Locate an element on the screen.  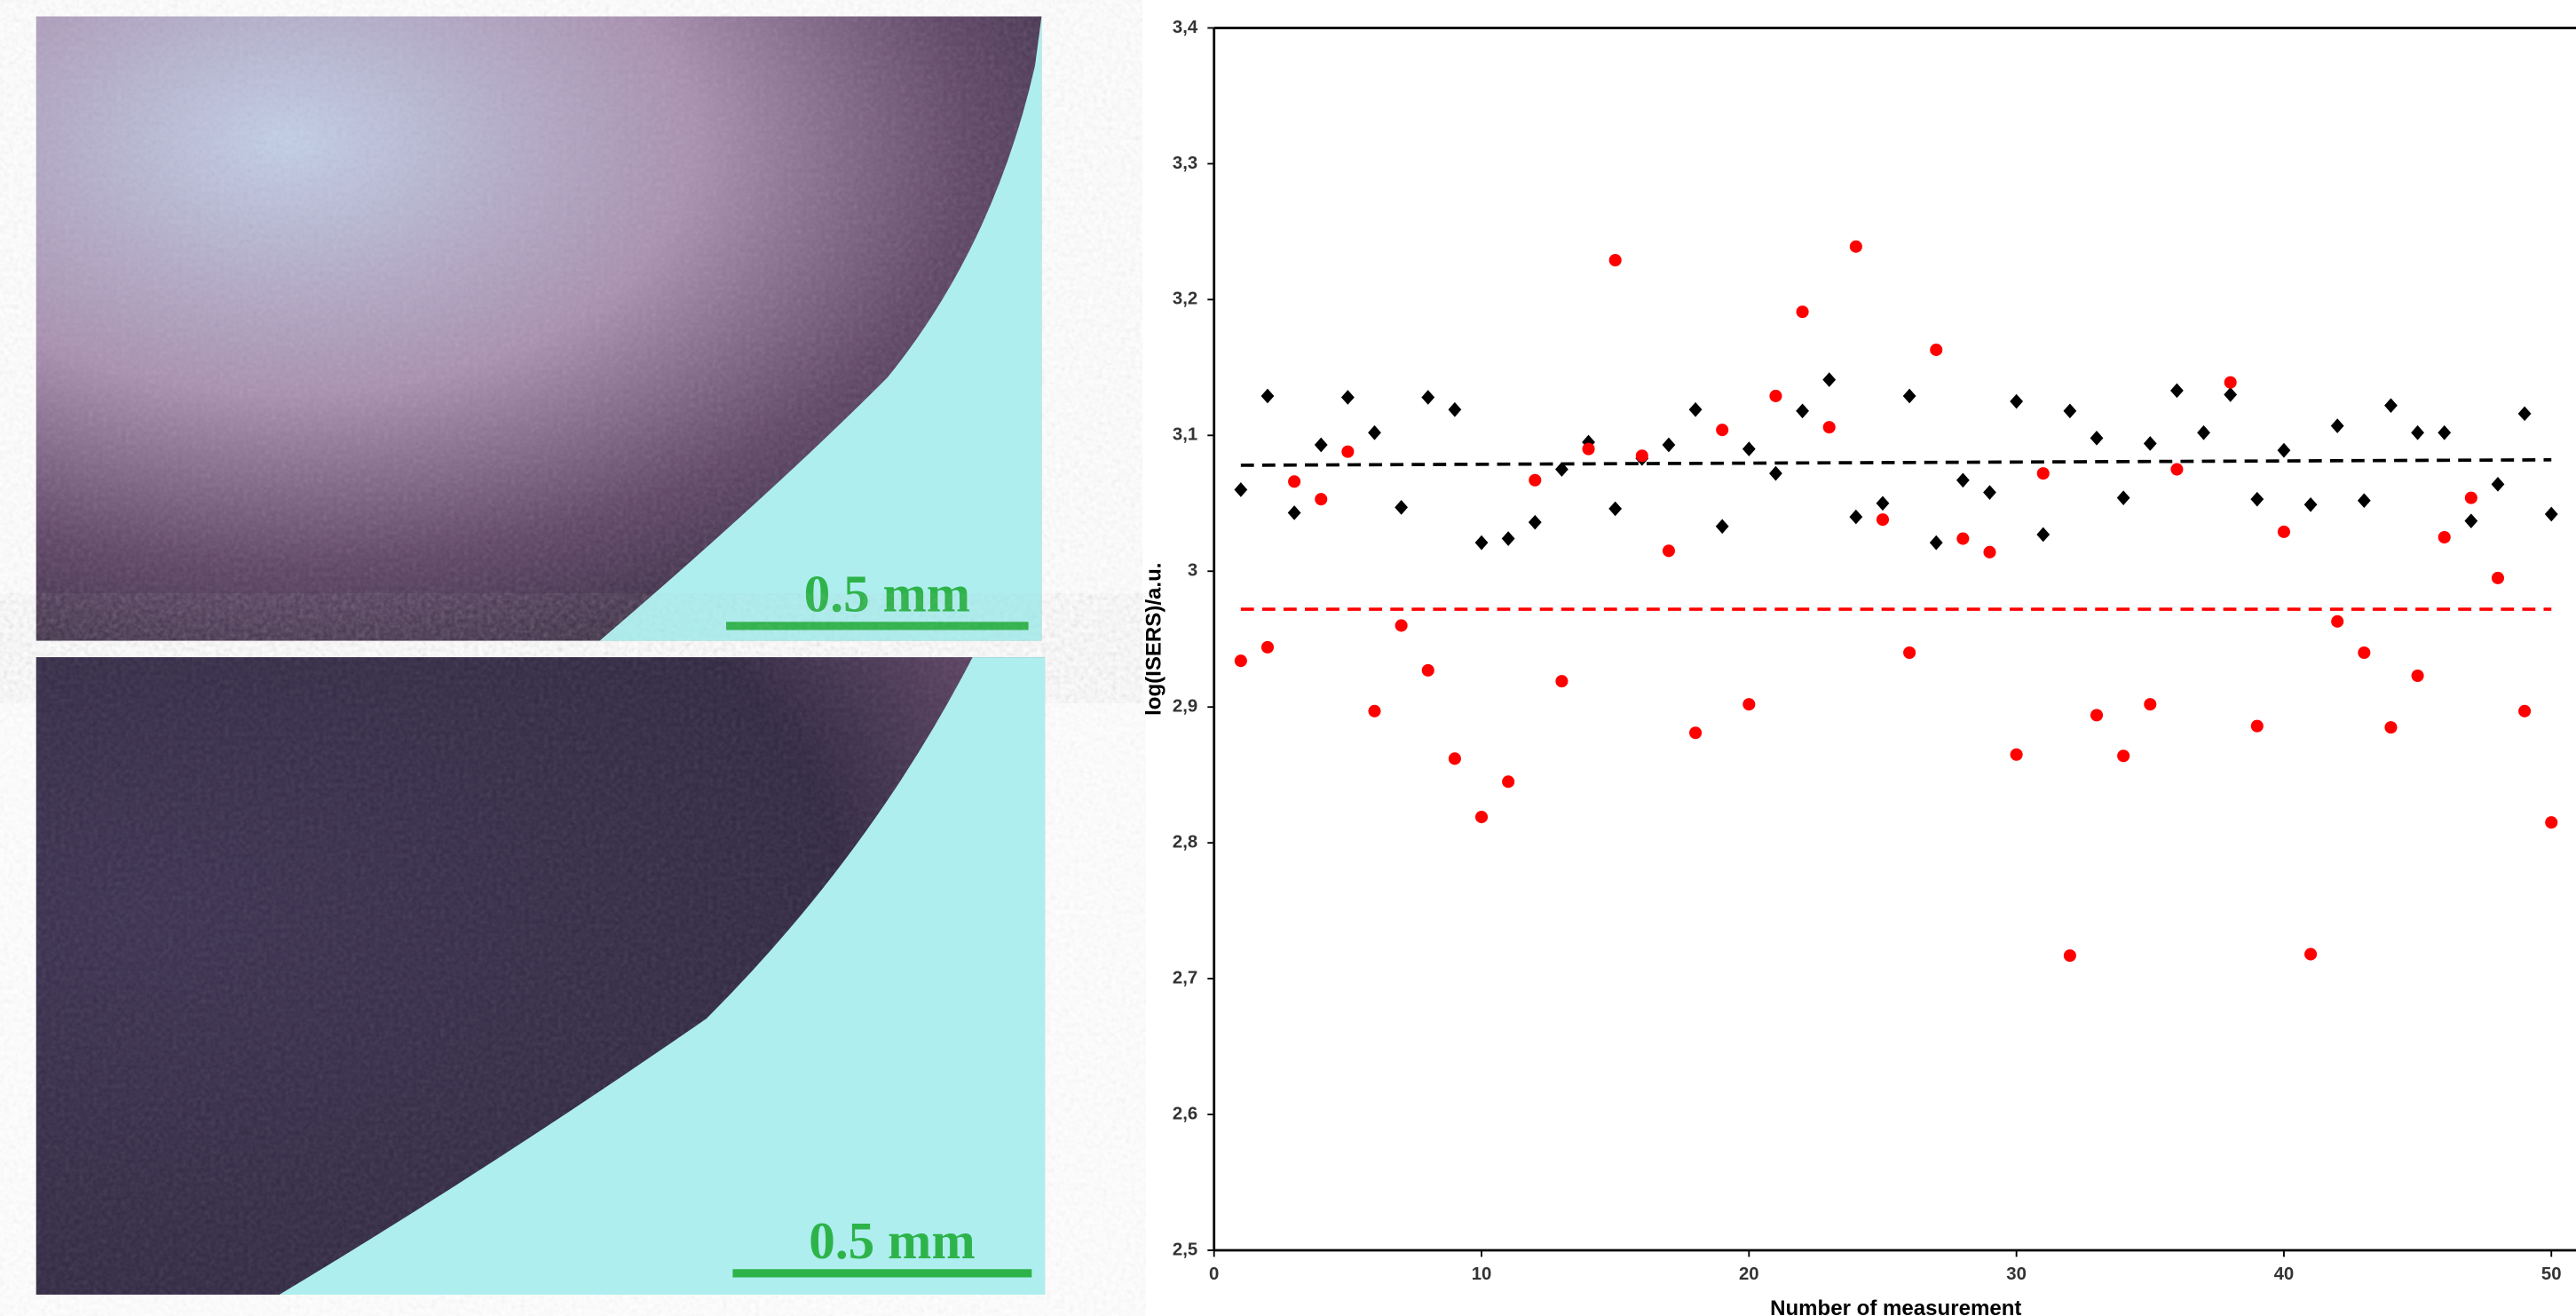
x-tick-label: 30 is located at coordinates (2016, 1274).